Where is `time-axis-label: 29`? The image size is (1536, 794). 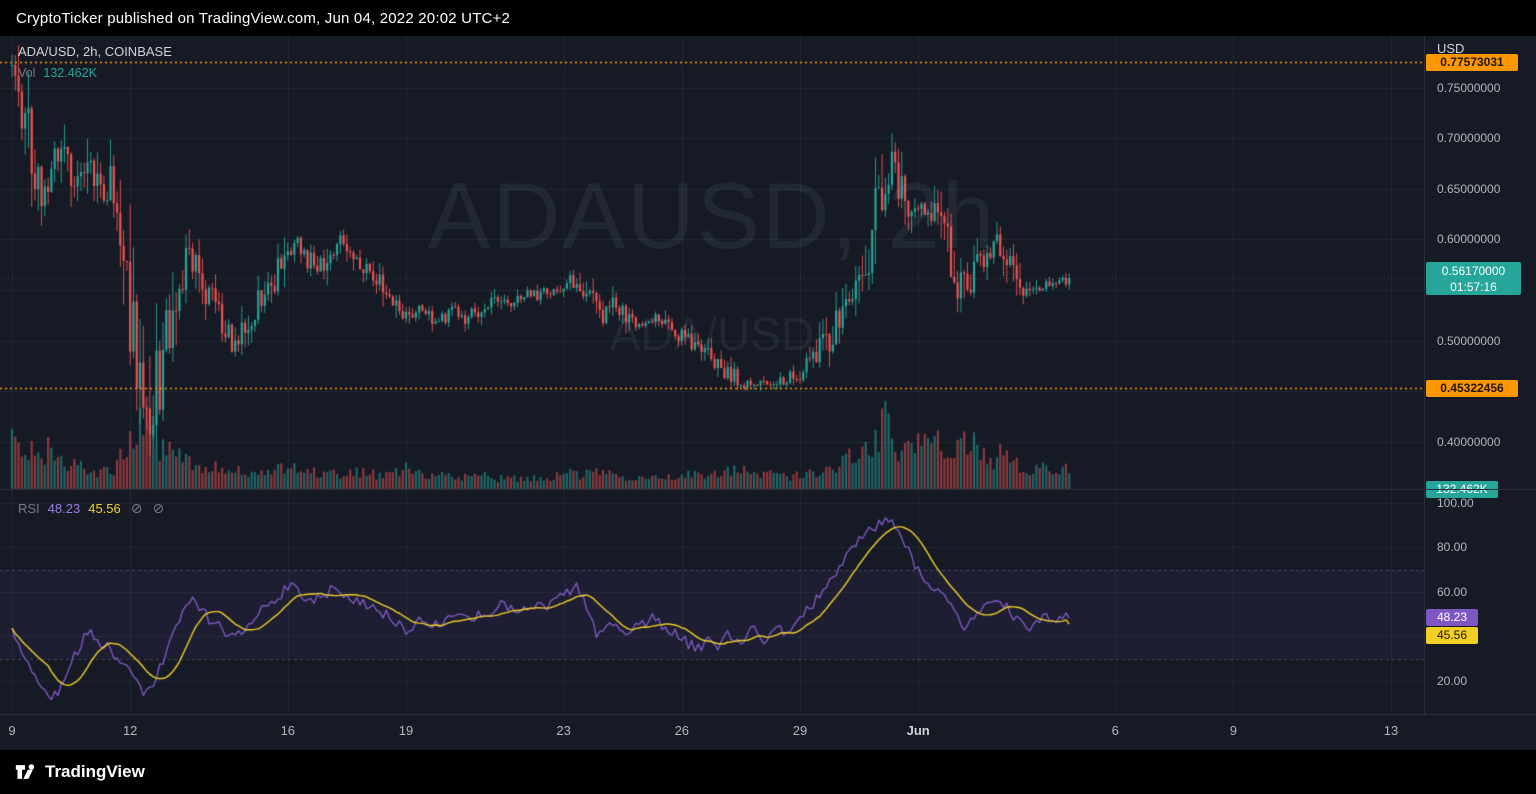 time-axis-label: 29 is located at coordinates (800, 730).